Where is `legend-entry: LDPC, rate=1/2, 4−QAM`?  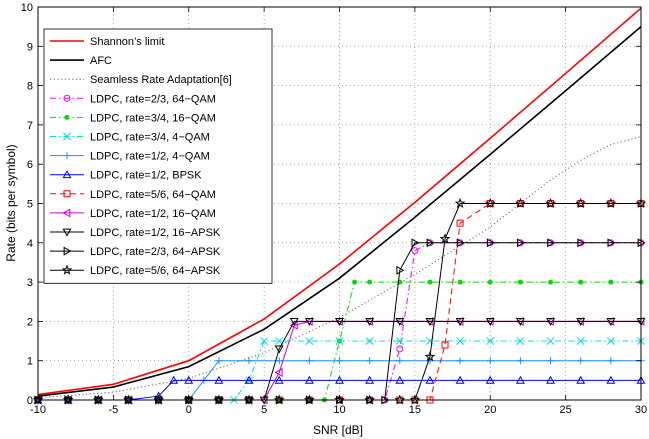 legend-entry: LDPC, rate=1/2, 4−QAM is located at coordinates (130, 157).